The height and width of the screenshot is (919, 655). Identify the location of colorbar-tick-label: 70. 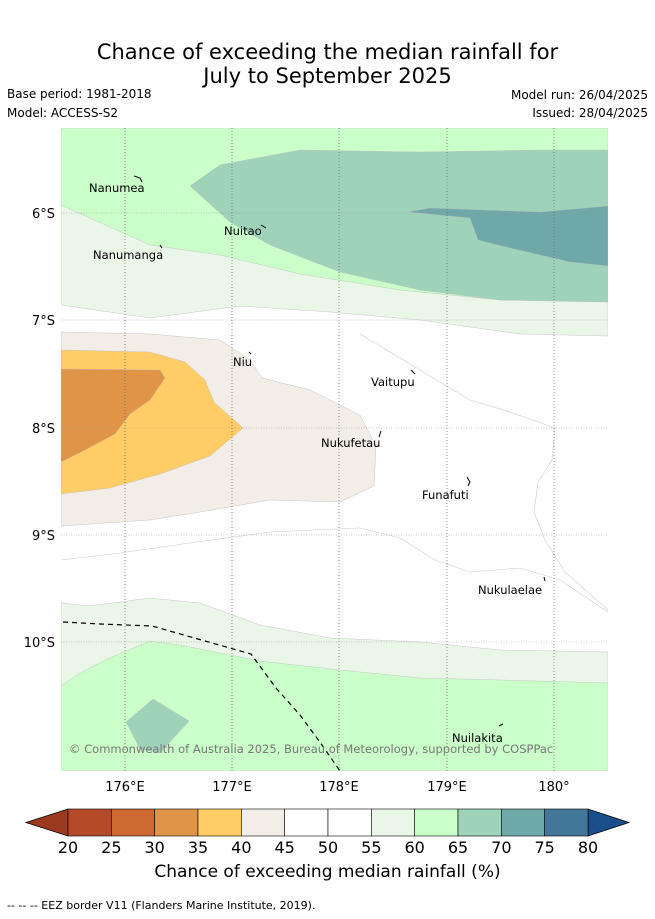
(501, 847).